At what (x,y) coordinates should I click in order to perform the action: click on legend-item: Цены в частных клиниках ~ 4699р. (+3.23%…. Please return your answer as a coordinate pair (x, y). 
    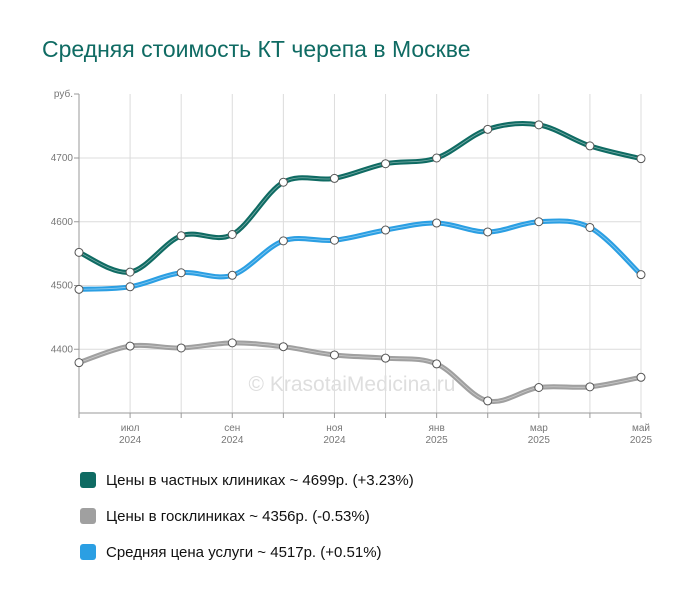
    Looking at the image, I should click on (247, 480).